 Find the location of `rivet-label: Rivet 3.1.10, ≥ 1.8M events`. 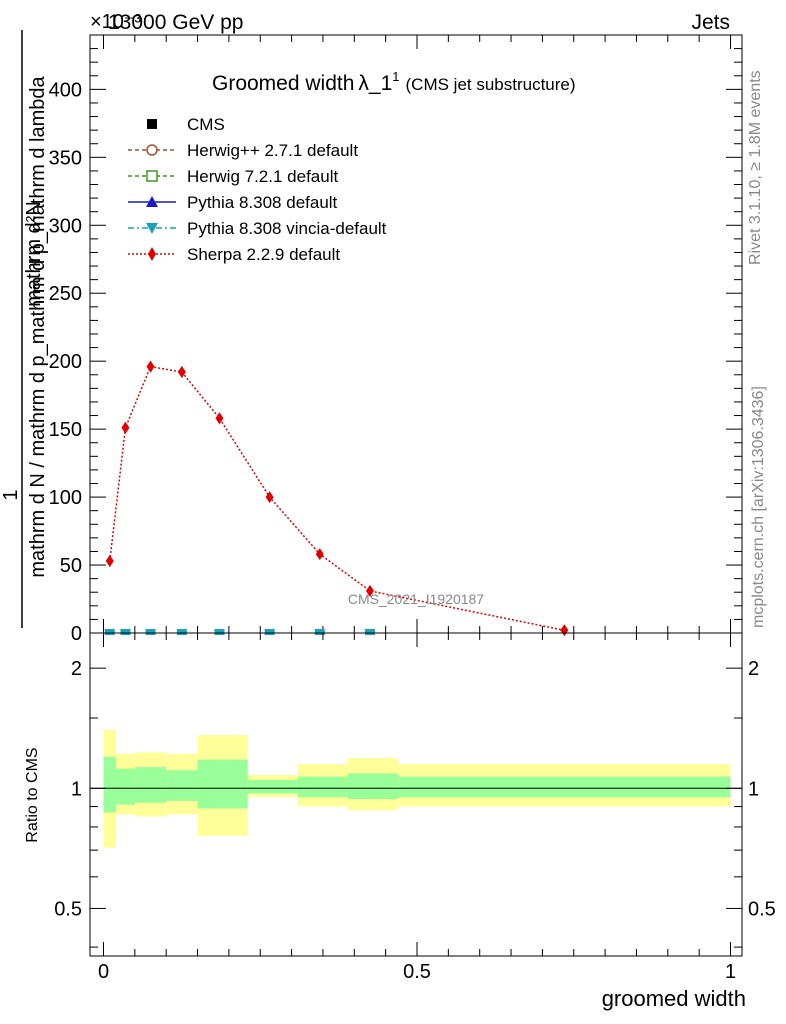

rivet-label: Rivet 3.1.10, ≥ 1.8M events is located at coordinates (755, 167).